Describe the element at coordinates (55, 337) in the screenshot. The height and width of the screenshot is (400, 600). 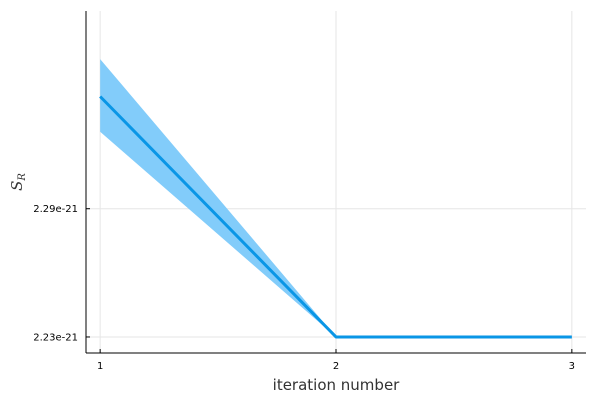
I see `y-tick-label-1: 2.23e-21` at that location.